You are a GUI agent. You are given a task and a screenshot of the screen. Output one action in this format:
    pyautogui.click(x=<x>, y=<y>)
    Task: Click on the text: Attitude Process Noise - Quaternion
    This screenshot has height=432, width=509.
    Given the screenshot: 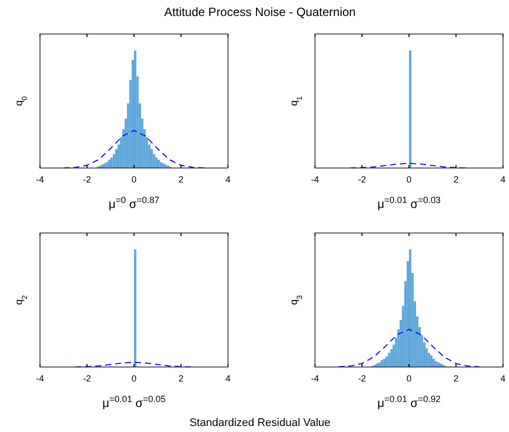 What is the action you would take?
    pyautogui.click(x=260, y=12)
    